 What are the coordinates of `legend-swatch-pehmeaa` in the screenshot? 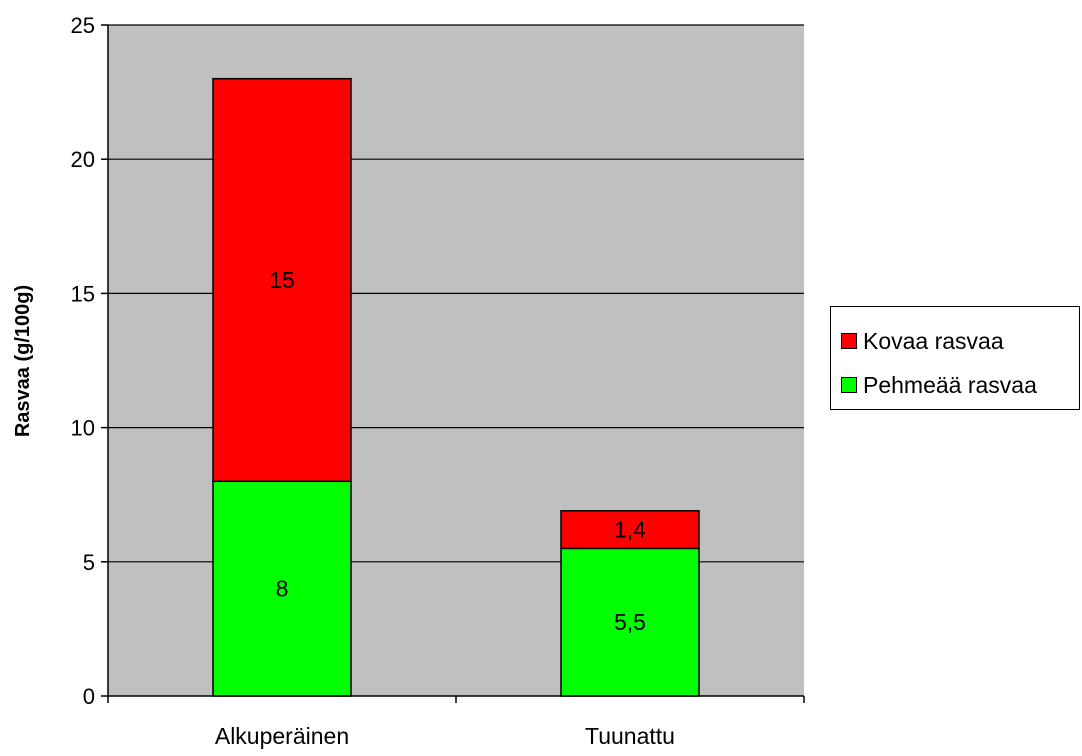 It's located at (849, 385).